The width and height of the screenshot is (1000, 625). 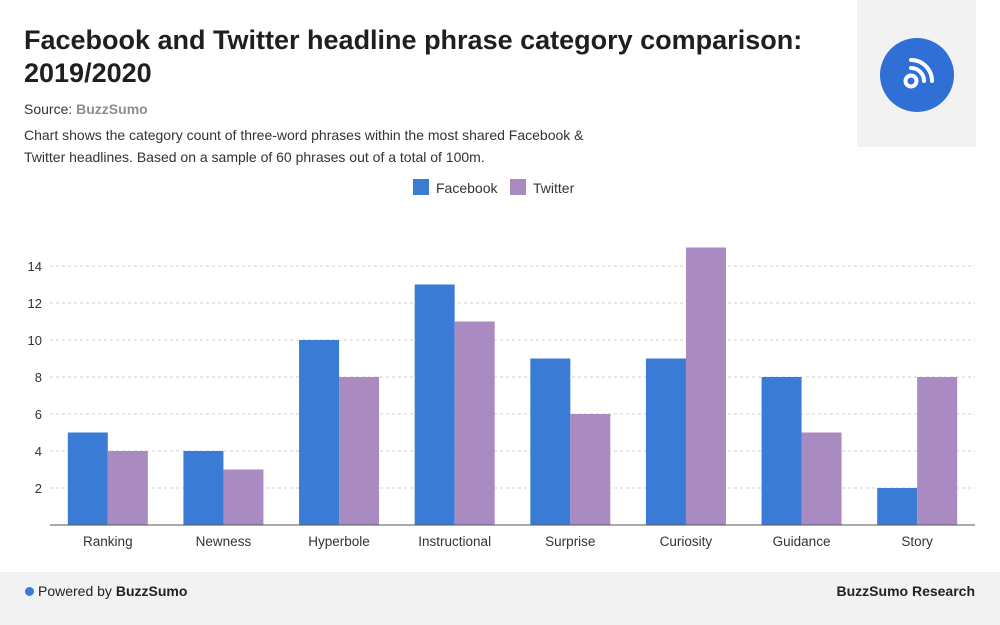 What do you see at coordinates (359, 451) in the screenshot?
I see `bar-twitter-hyperbole` at bounding box center [359, 451].